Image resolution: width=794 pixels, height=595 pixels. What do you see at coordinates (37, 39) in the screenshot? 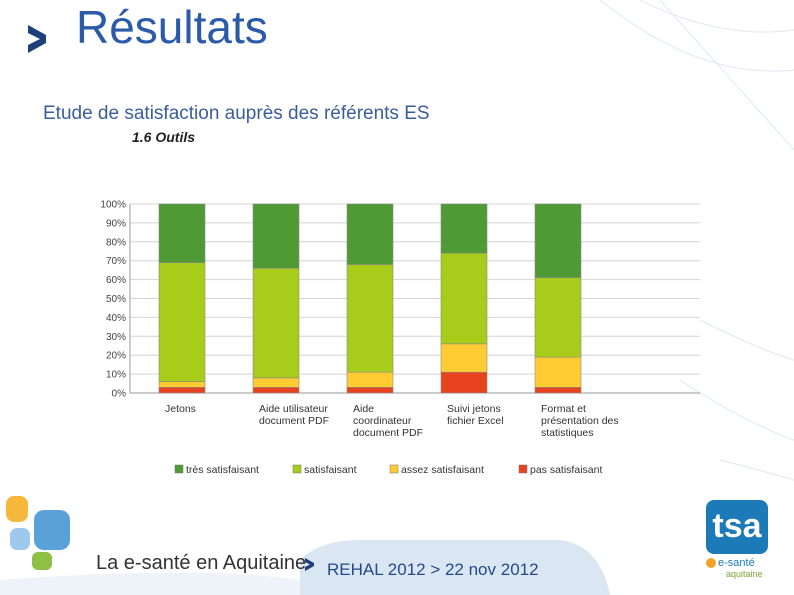
I see `chevron-icon` at bounding box center [37, 39].